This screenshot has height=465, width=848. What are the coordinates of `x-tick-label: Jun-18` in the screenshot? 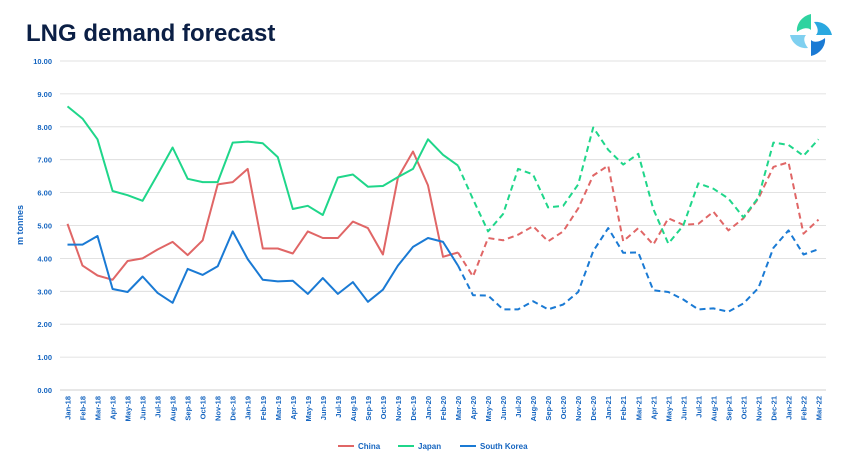 It's located at (143, 408).